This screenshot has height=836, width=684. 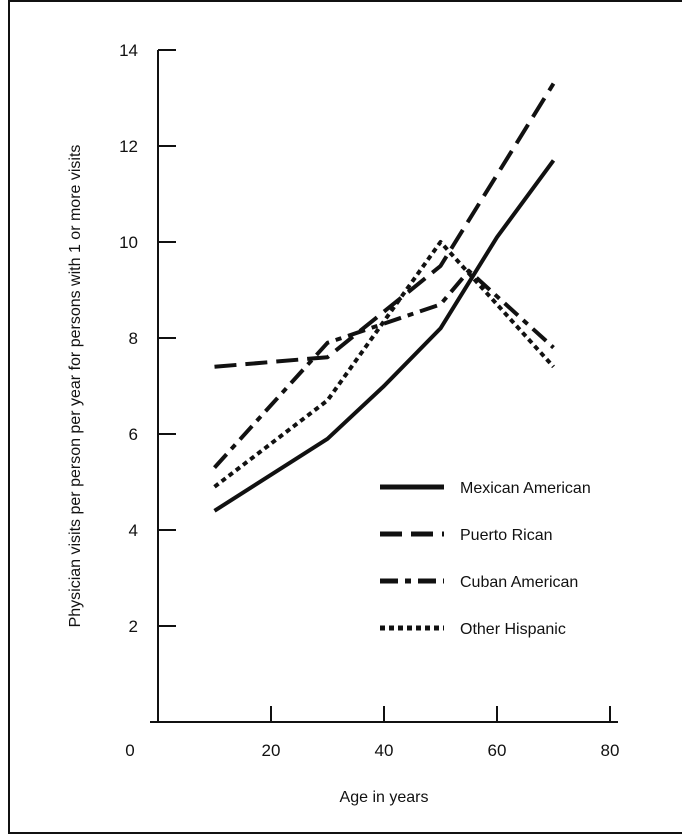 I want to click on legend-label: Cuban American, so click(x=519, y=582).